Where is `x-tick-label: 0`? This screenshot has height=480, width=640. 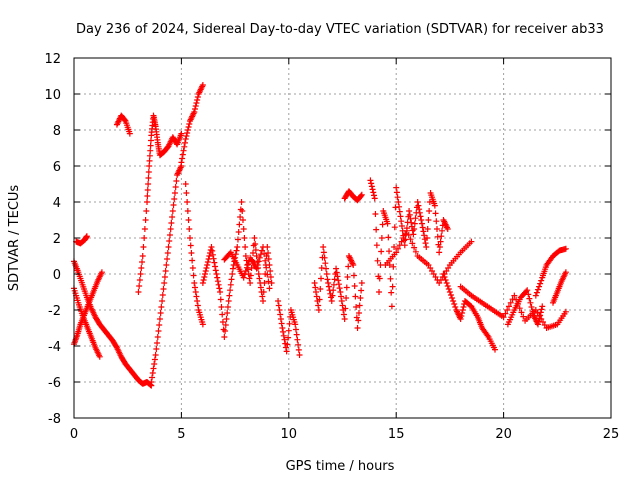 x-tick-label: 0 is located at coordinates (74, 434).